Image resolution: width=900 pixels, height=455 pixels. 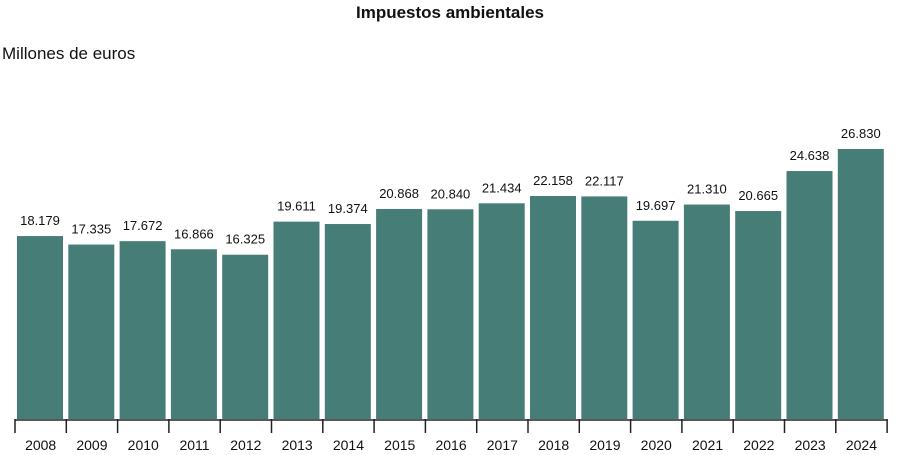 I want to click on x-tick-label: 2009, so click(x=91, y=445).